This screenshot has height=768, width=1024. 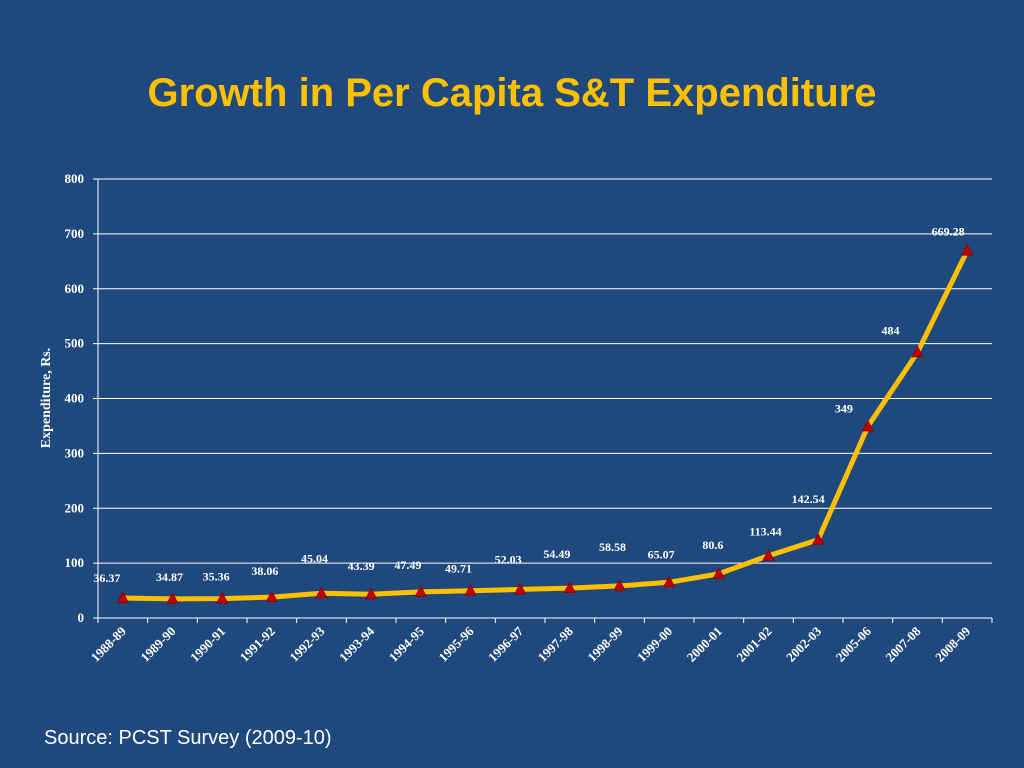 I want to click on y-tick-label: 100, so click(x=75, y=562).